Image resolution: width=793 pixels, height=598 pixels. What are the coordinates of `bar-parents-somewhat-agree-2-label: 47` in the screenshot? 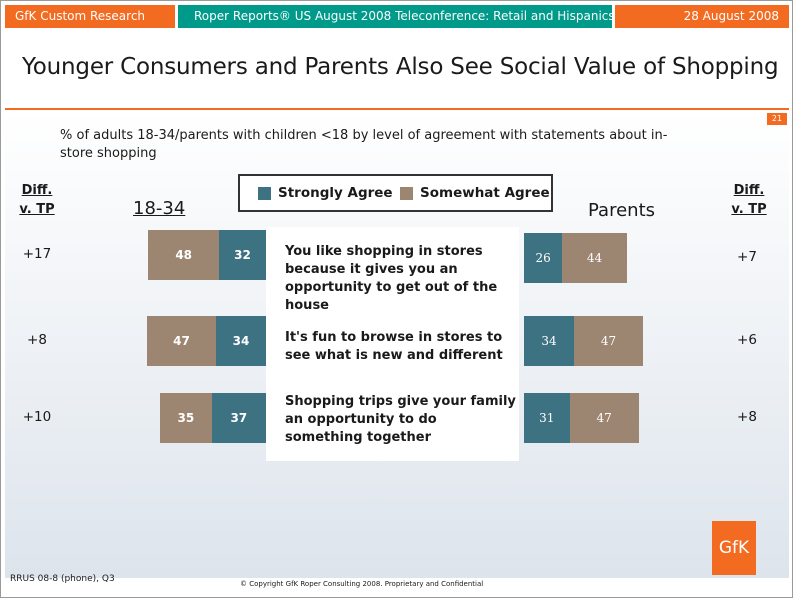 It's located at (608, 341).